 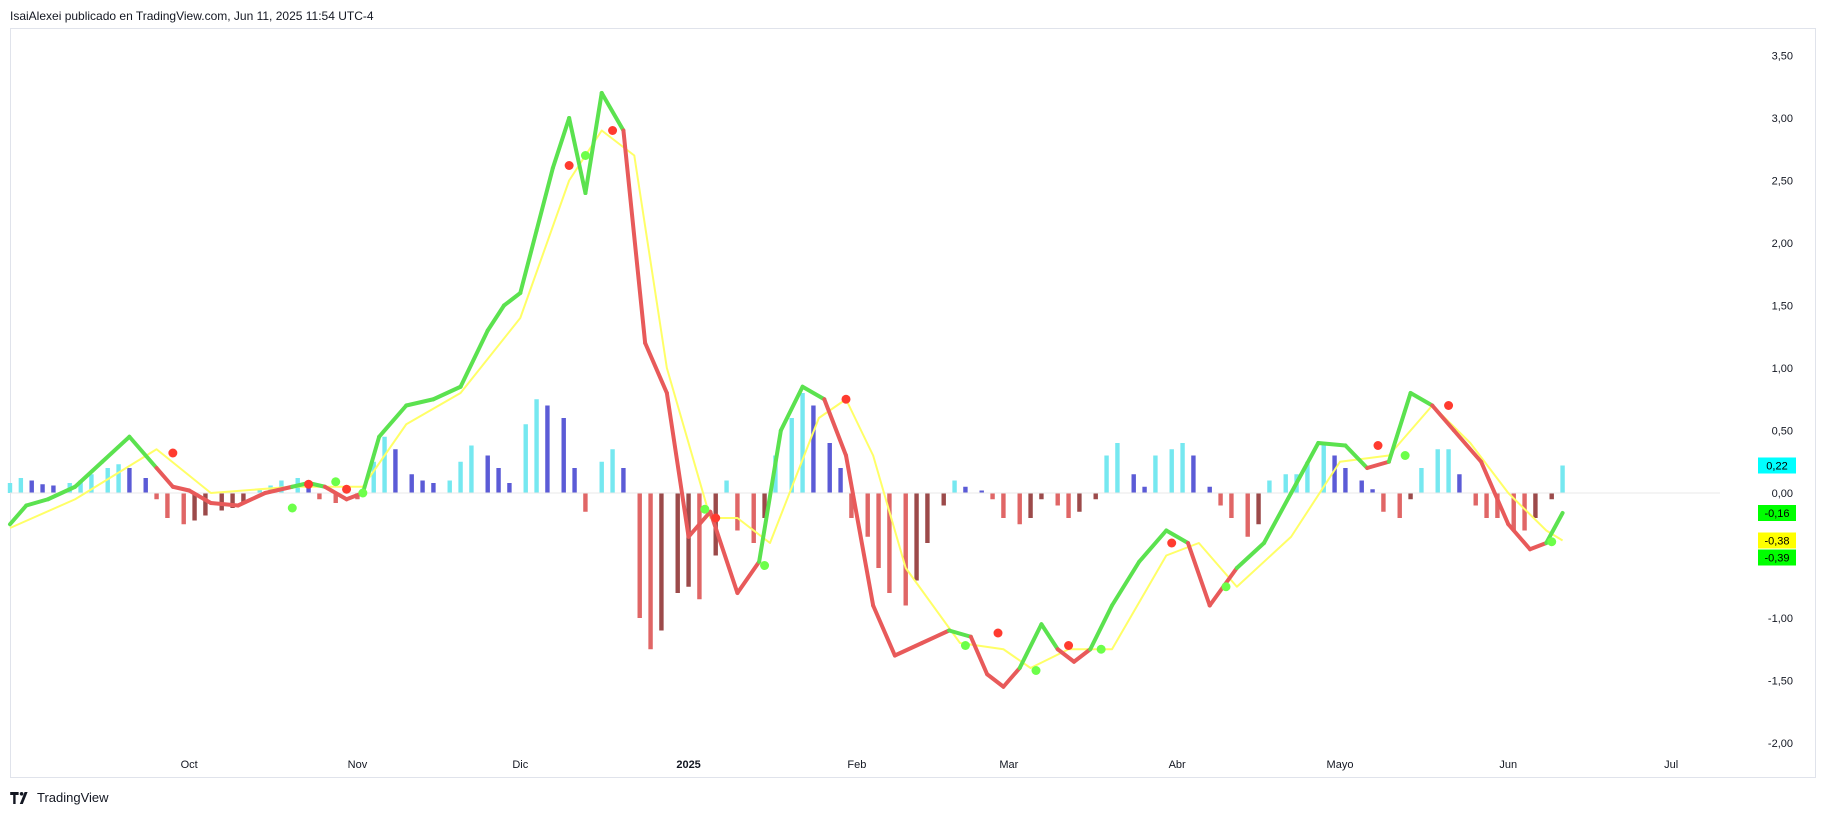 I want to click on x-tick-label: Mar, so click(x=1008, y=765).